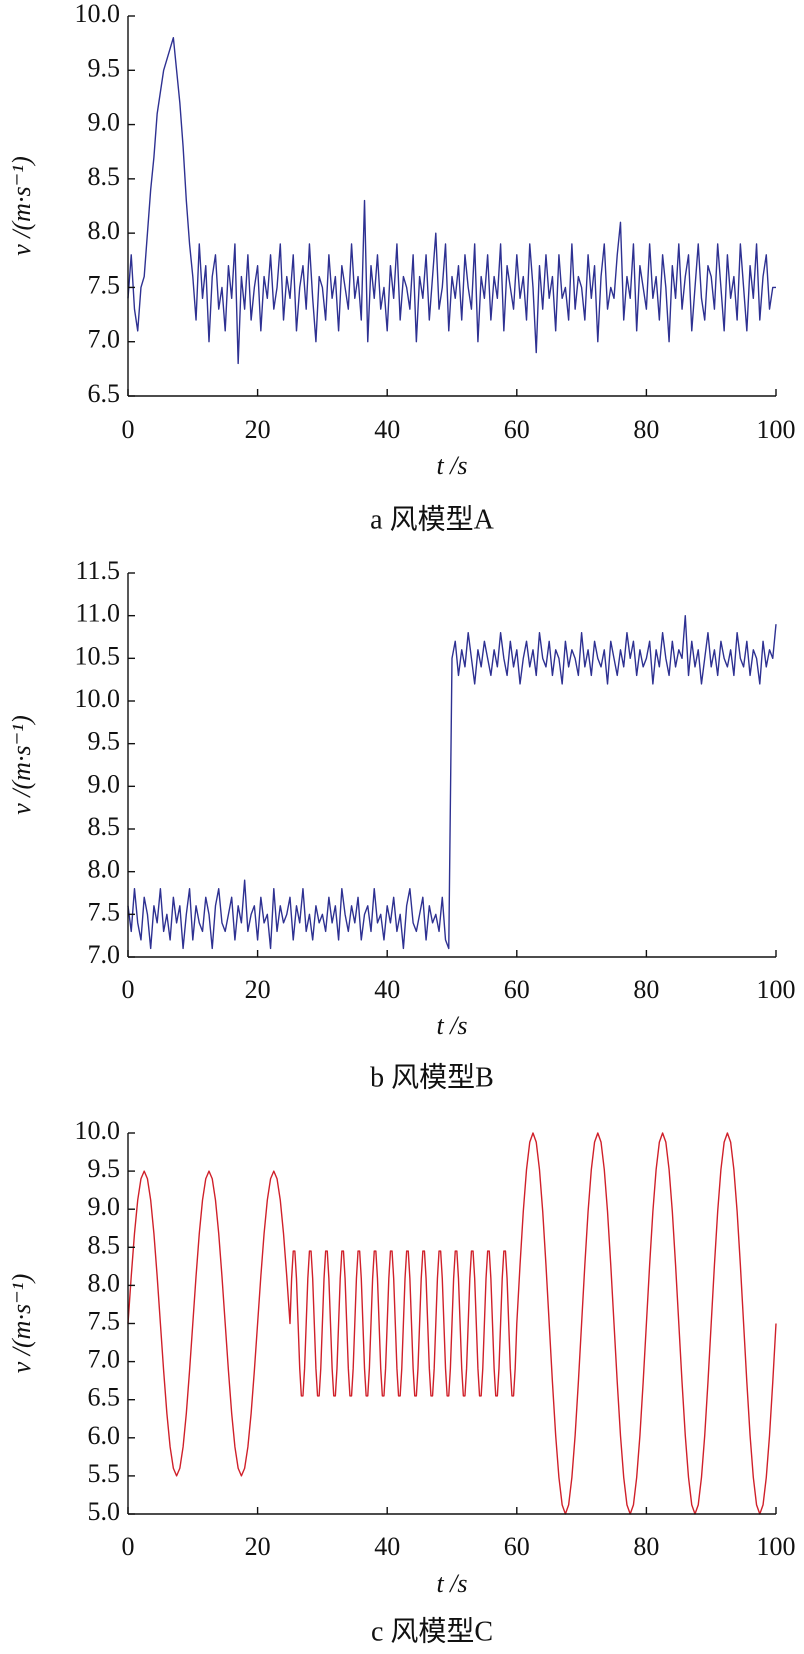 This screenshot has height=1654, width=804. Describe the element at coordinates (432, 519) in the screenshot. I see `caption: a 风模型A` at that location.